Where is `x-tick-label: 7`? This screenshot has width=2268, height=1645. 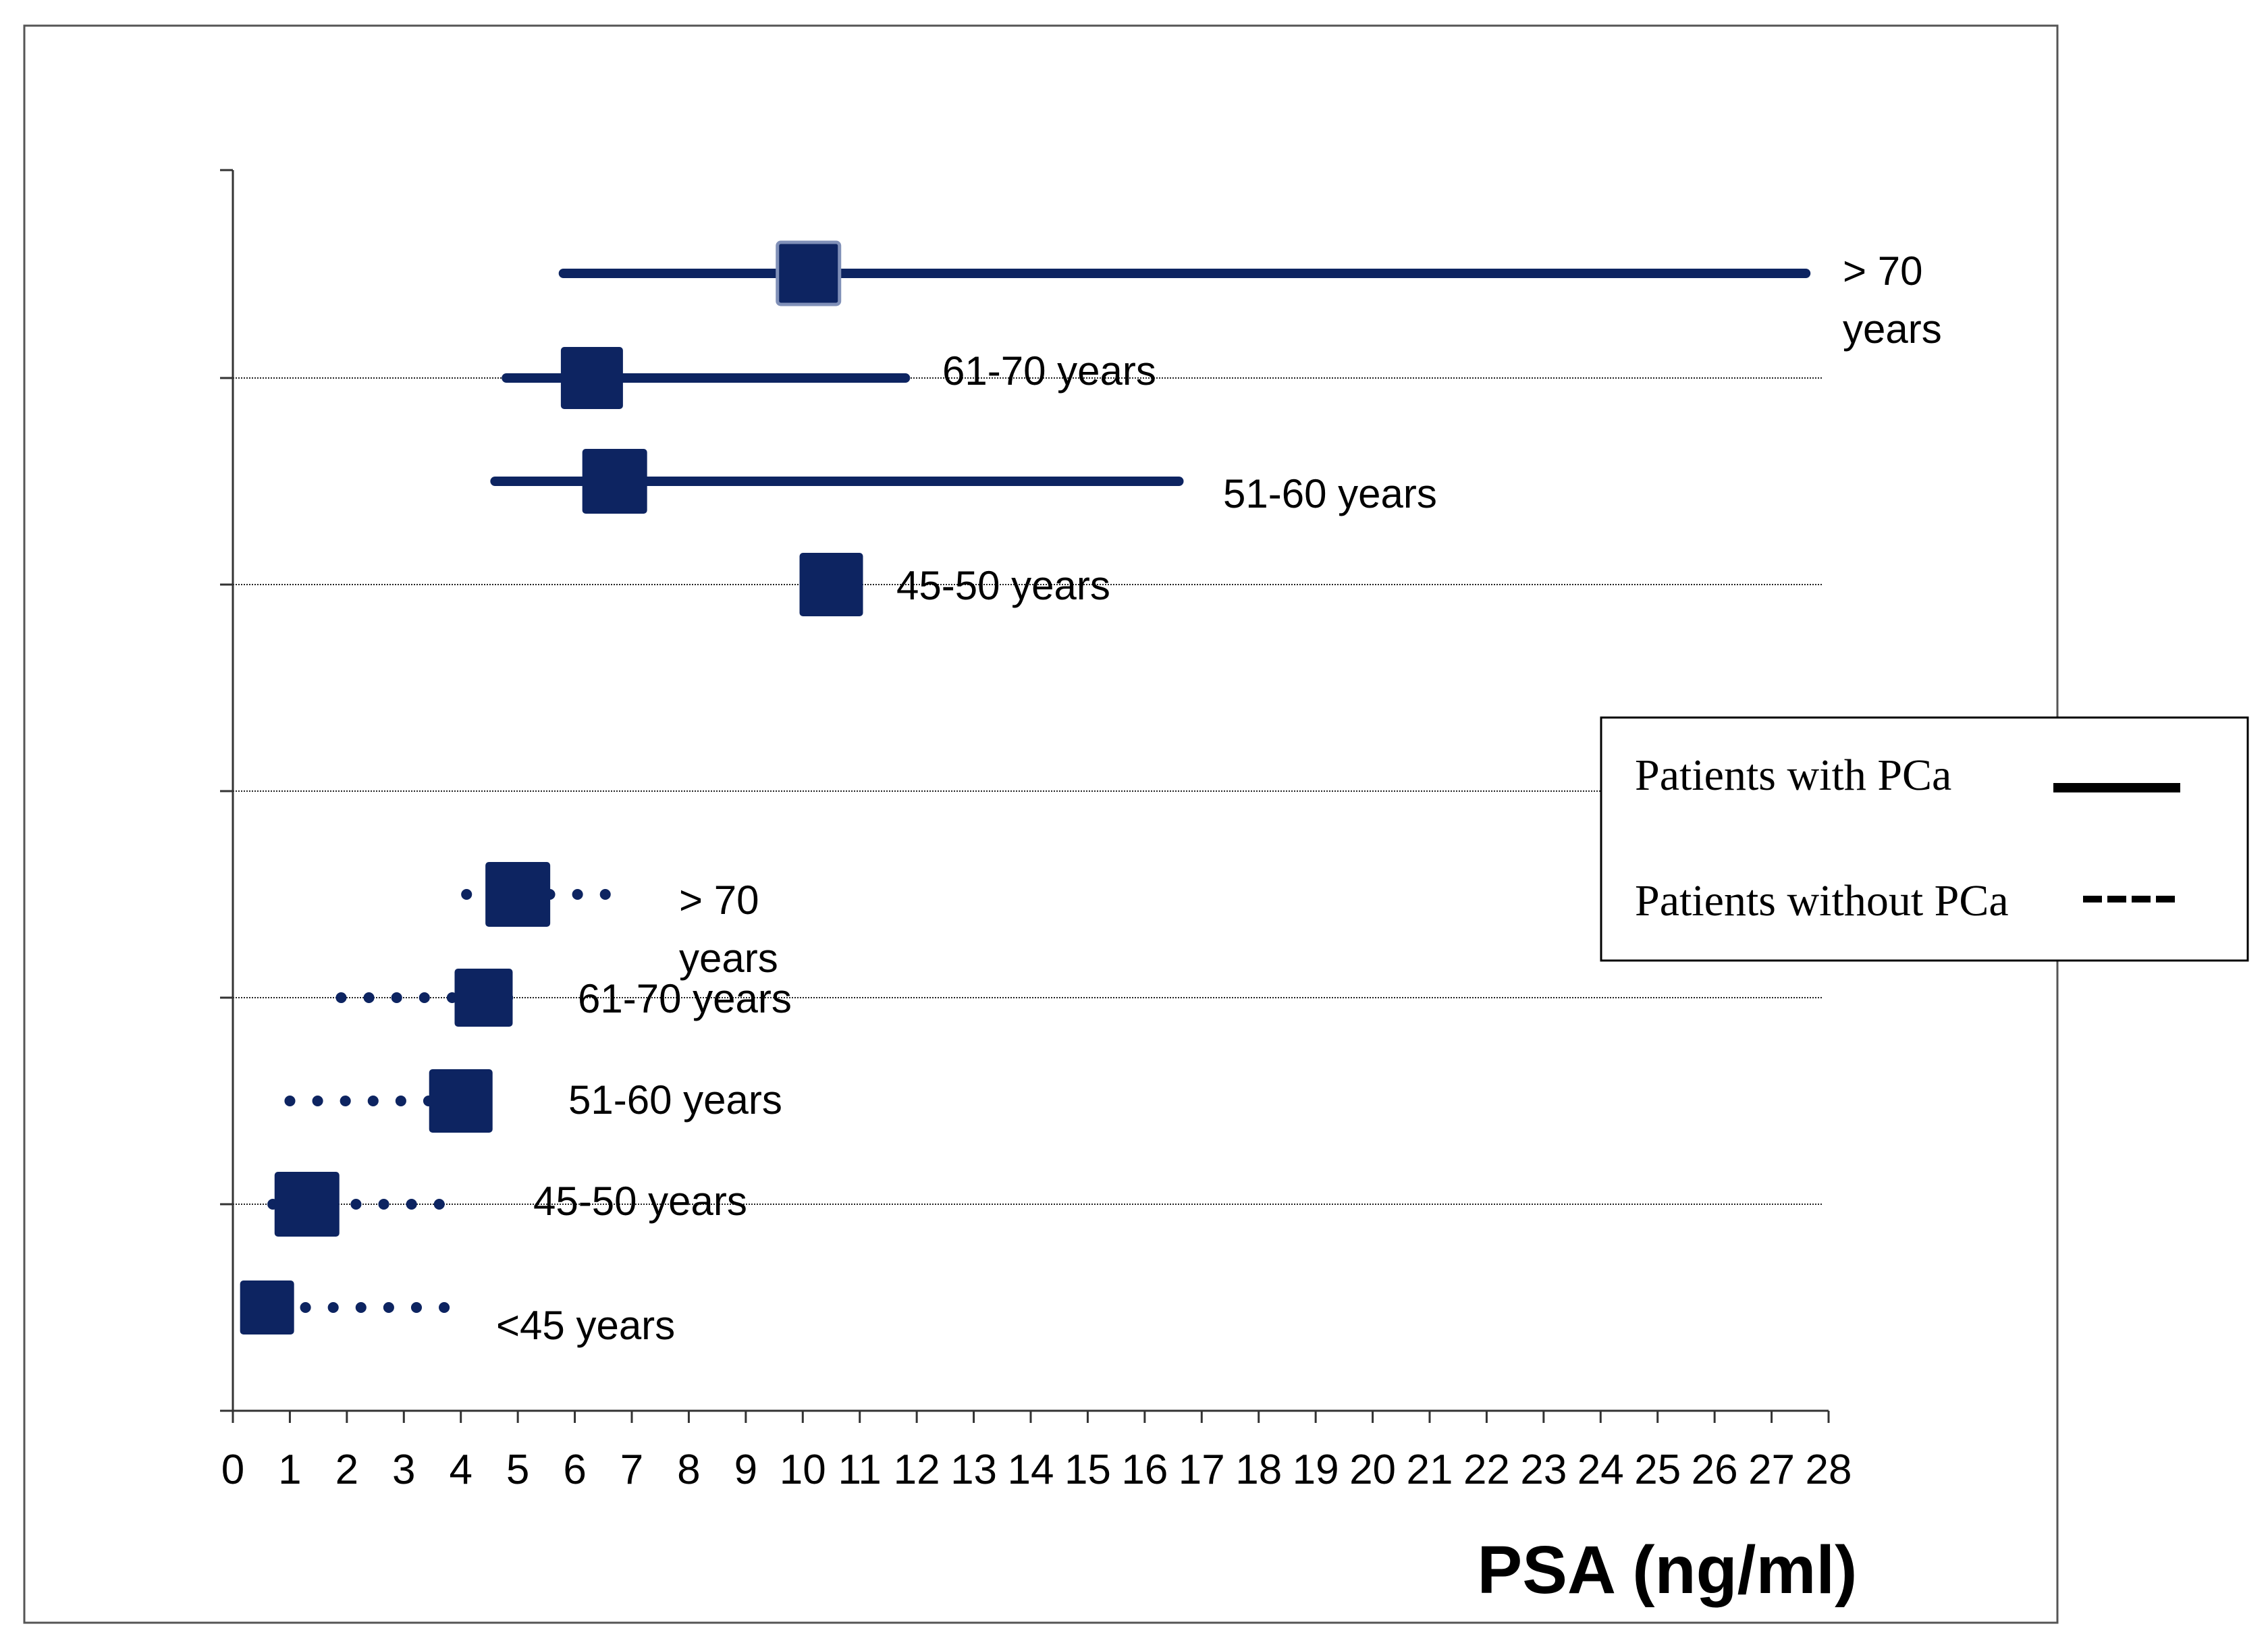
x-tick-label: 7 is located at coordinates (631, 1470).